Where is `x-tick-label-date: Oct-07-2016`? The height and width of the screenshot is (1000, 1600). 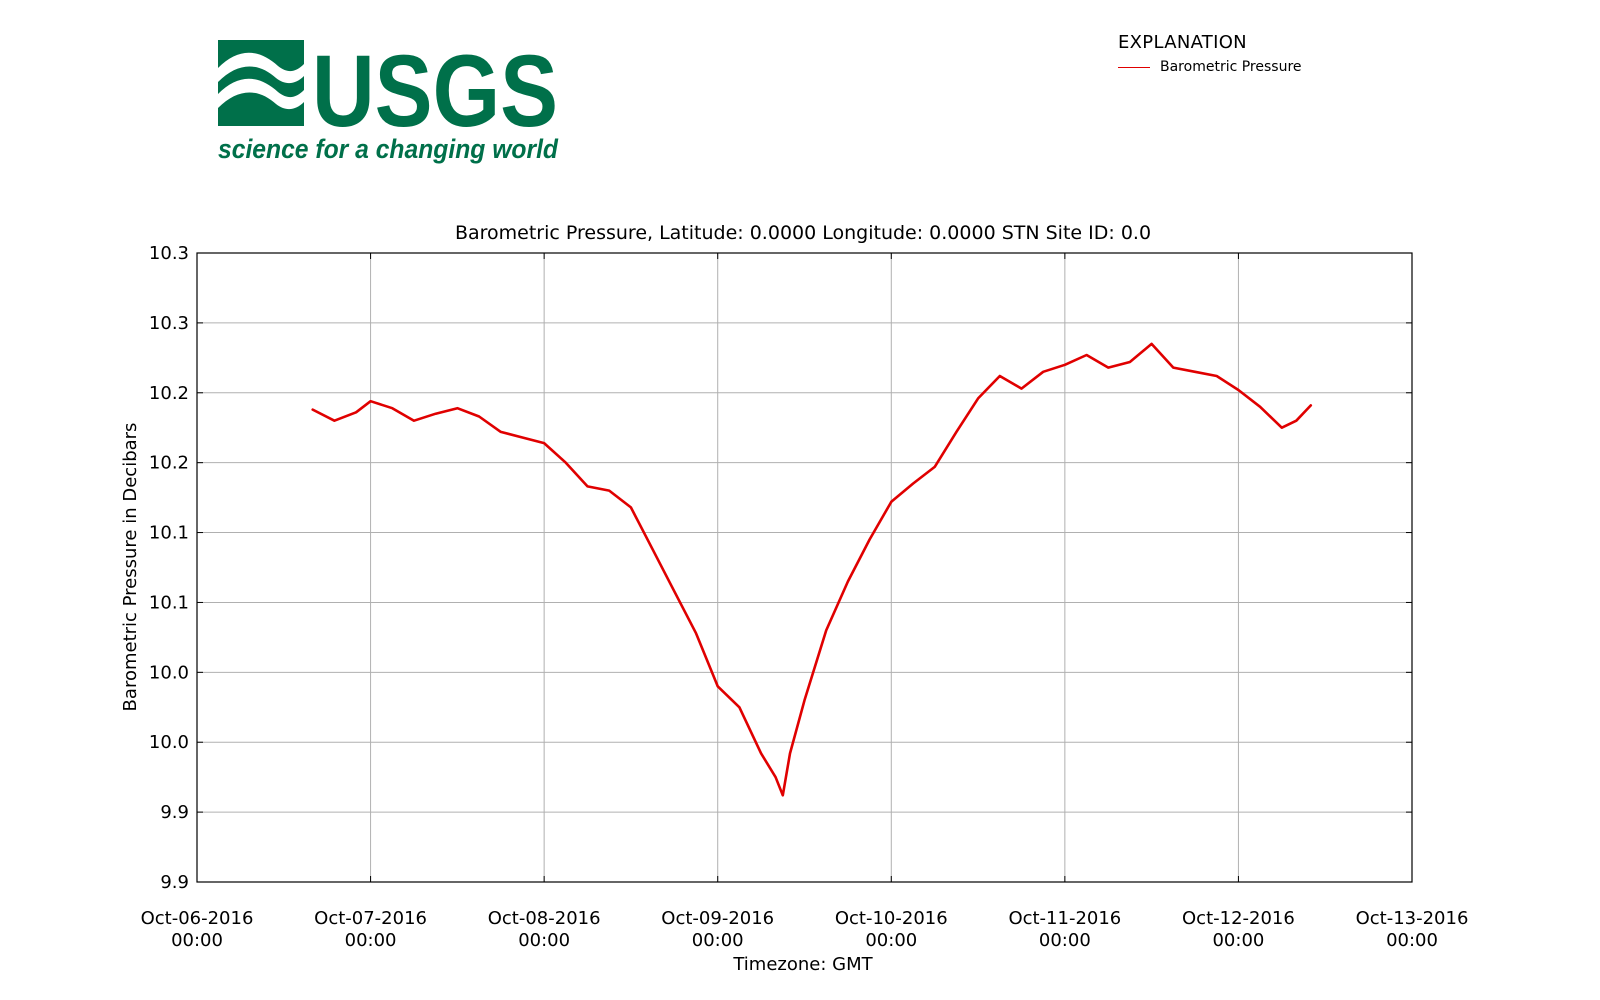
x-tick-label-date: Oct-07-2016 is located at coordinates (370, 918).